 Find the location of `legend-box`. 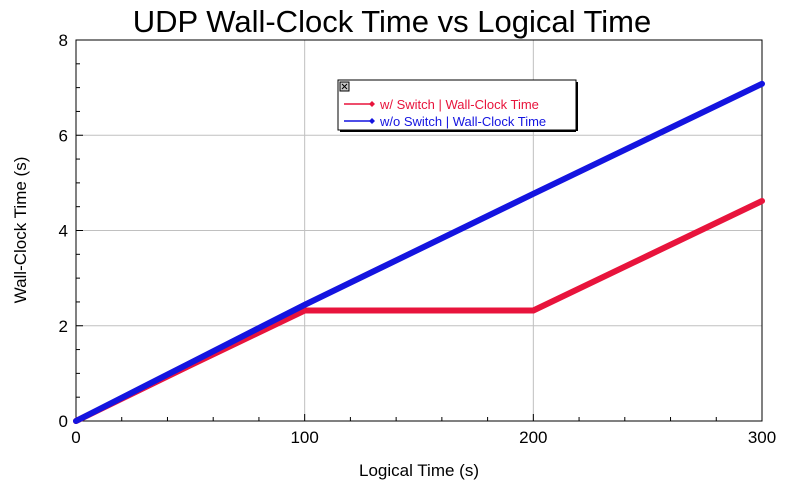

legend-box is located at coordinates (457, 105).